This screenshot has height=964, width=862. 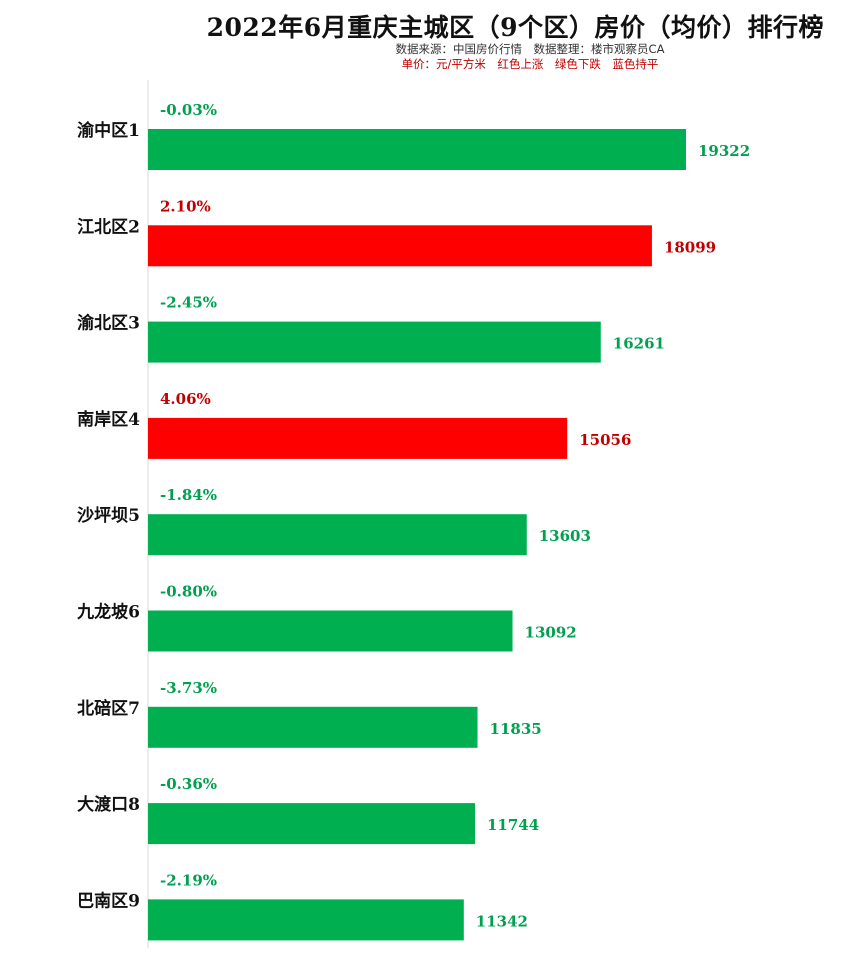 I want to click on value-label: 11744, so click(x=513, y=825).